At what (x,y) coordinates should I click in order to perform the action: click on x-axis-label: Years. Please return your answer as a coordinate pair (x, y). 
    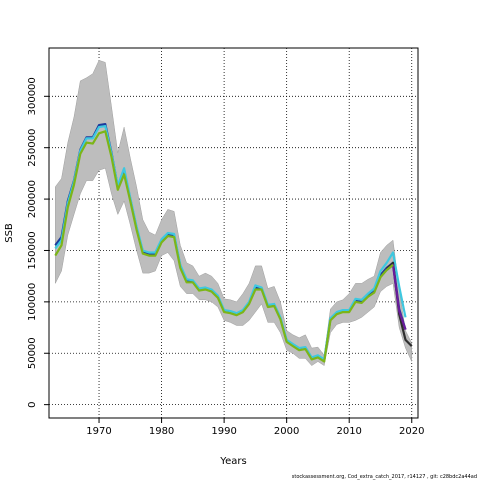
    Looking at the image, I should click on (232, 461).